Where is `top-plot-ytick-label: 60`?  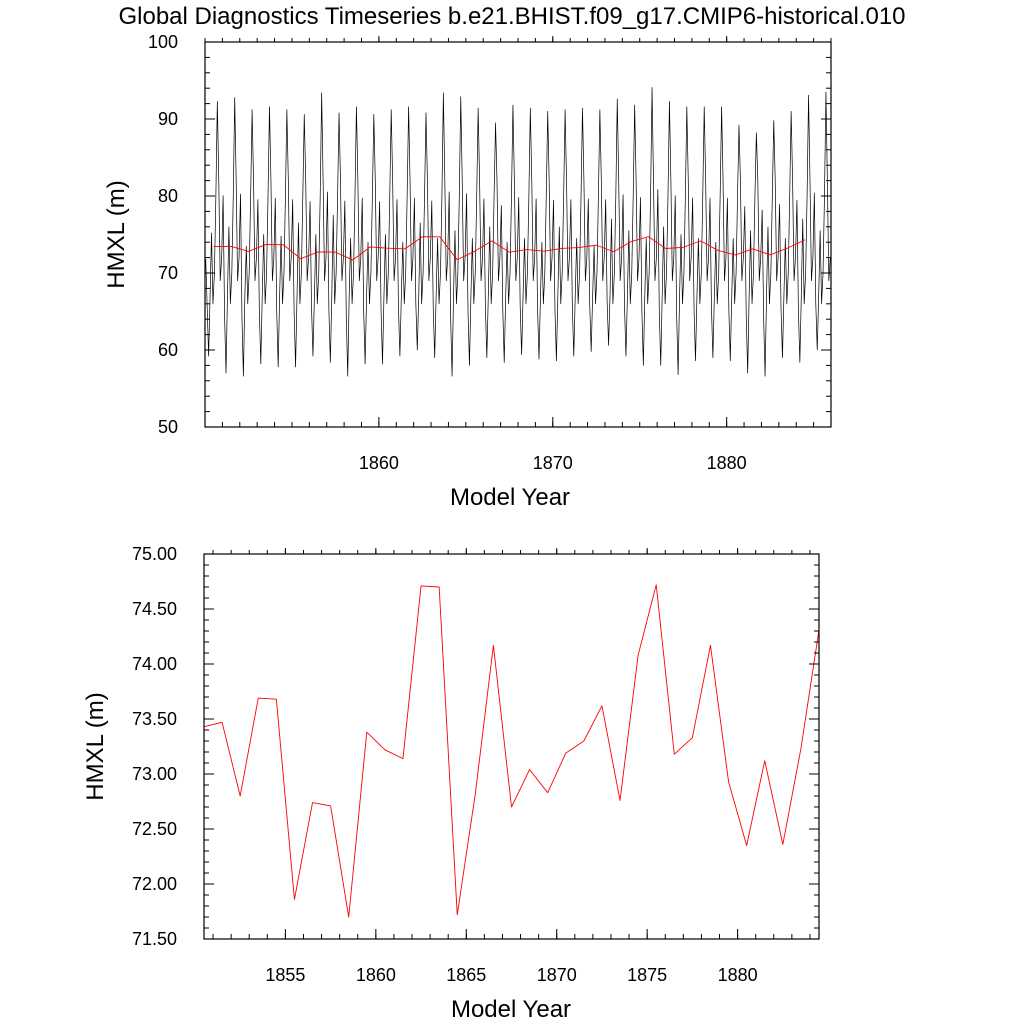 top-plot-ytick-label: 60 is located at coordinates (168, 350).